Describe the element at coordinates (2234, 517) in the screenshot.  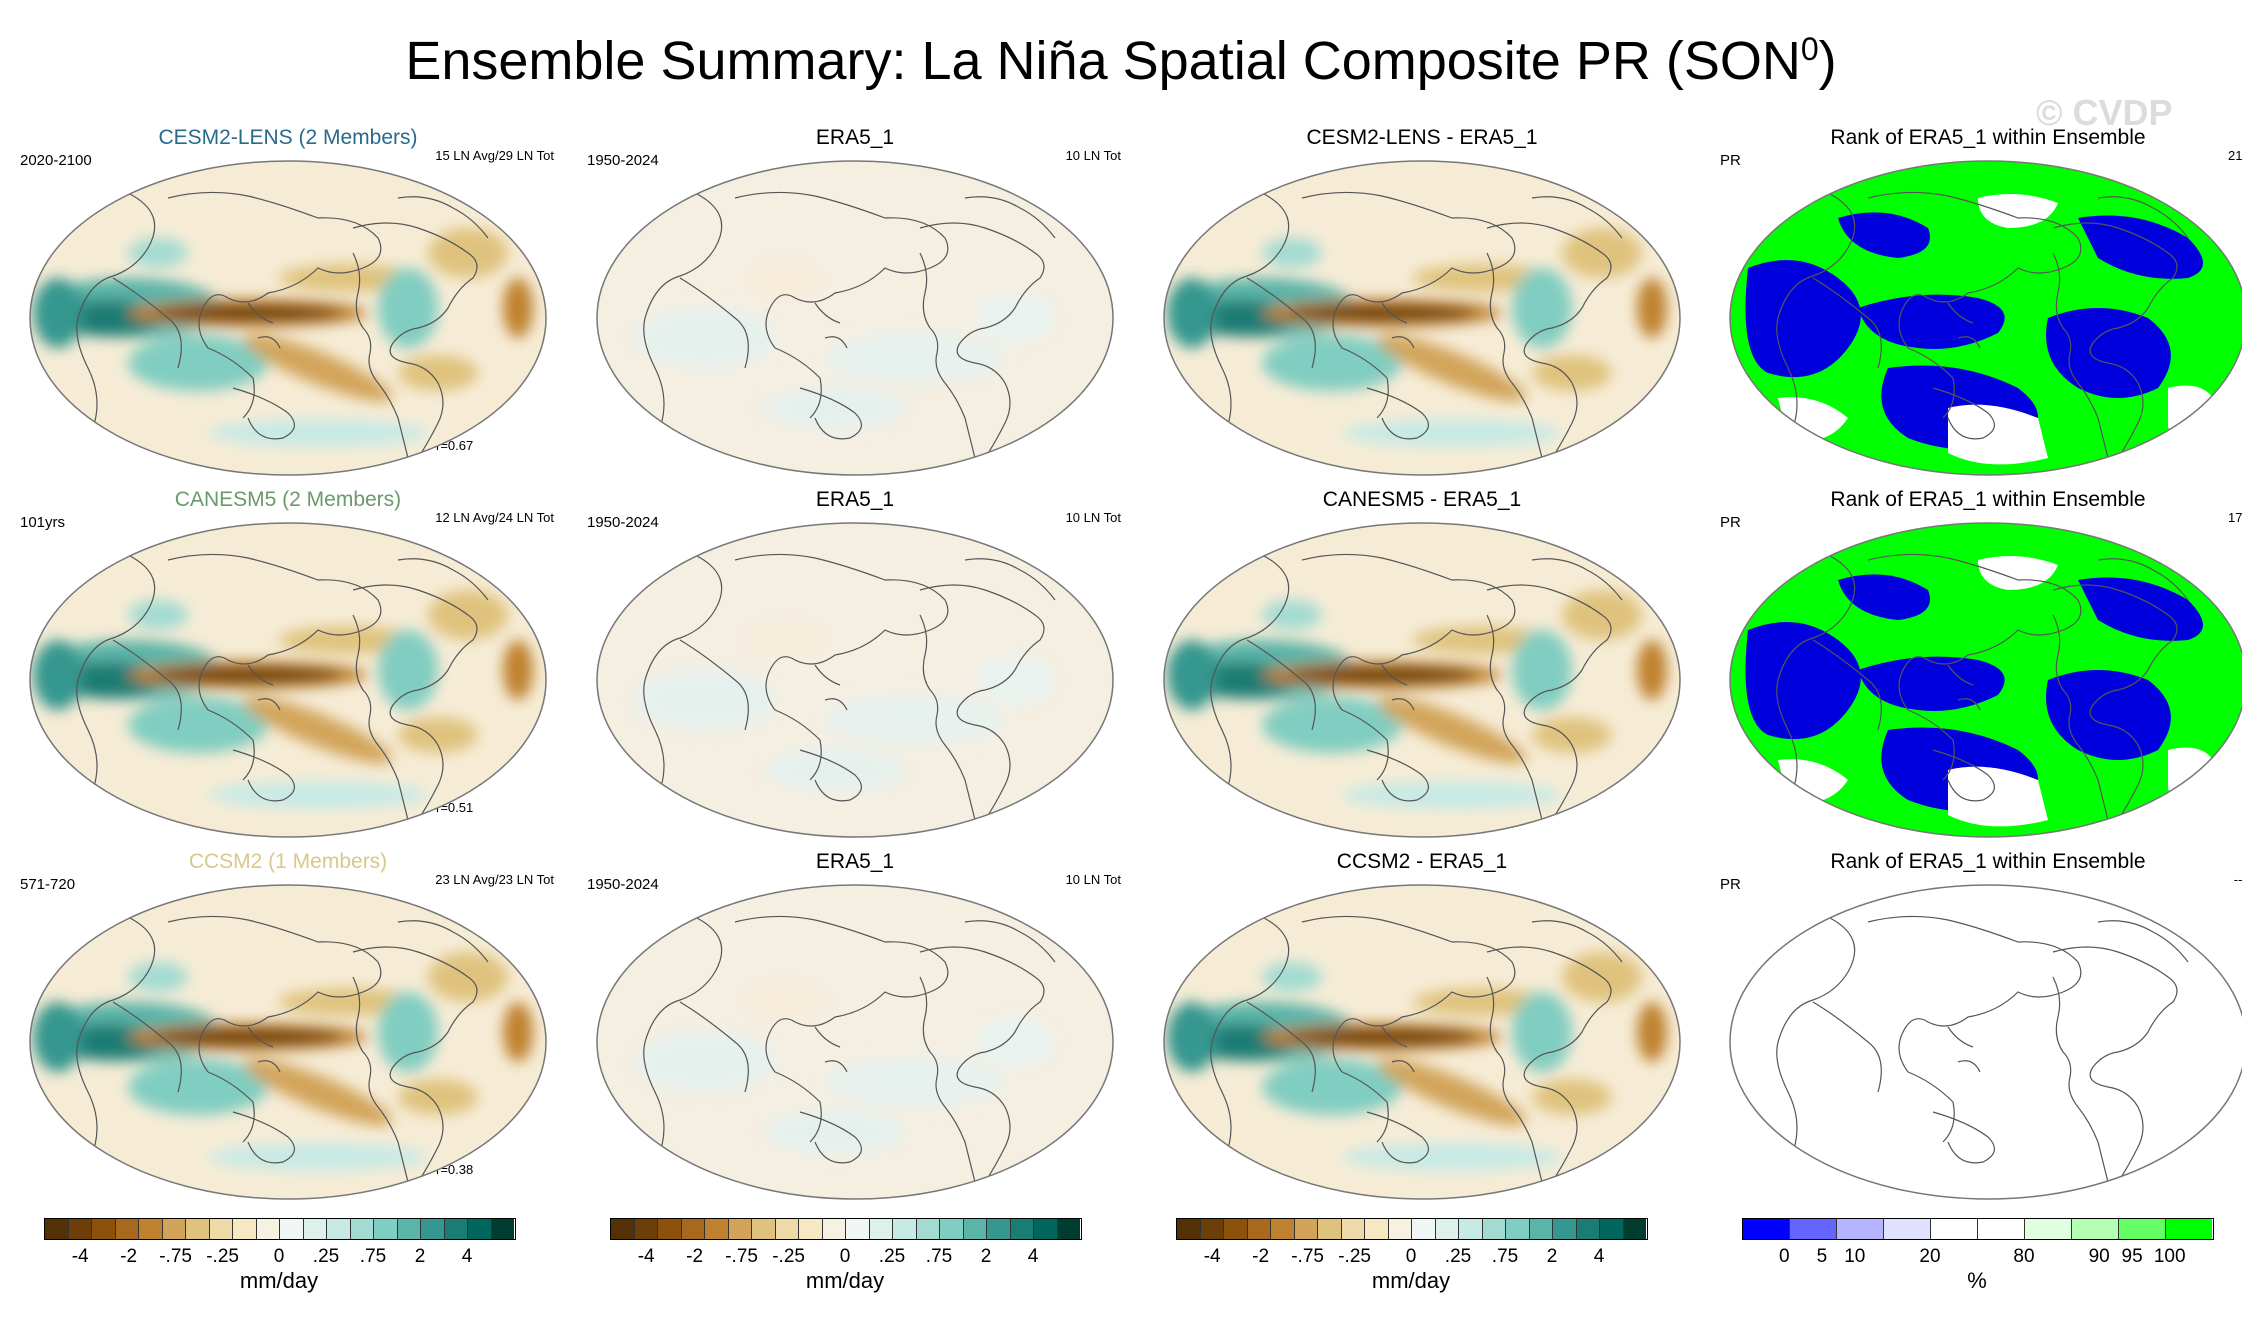
I see `panel-count: 17%` at that location.